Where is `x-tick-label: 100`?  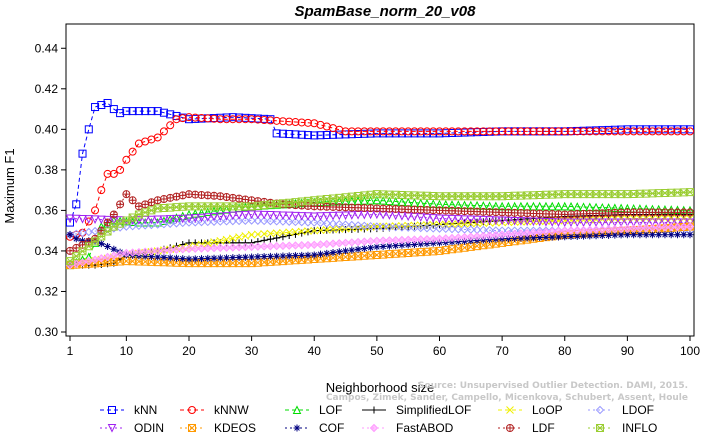 x-tick-label: 100 is located at coordinates (690, 351).